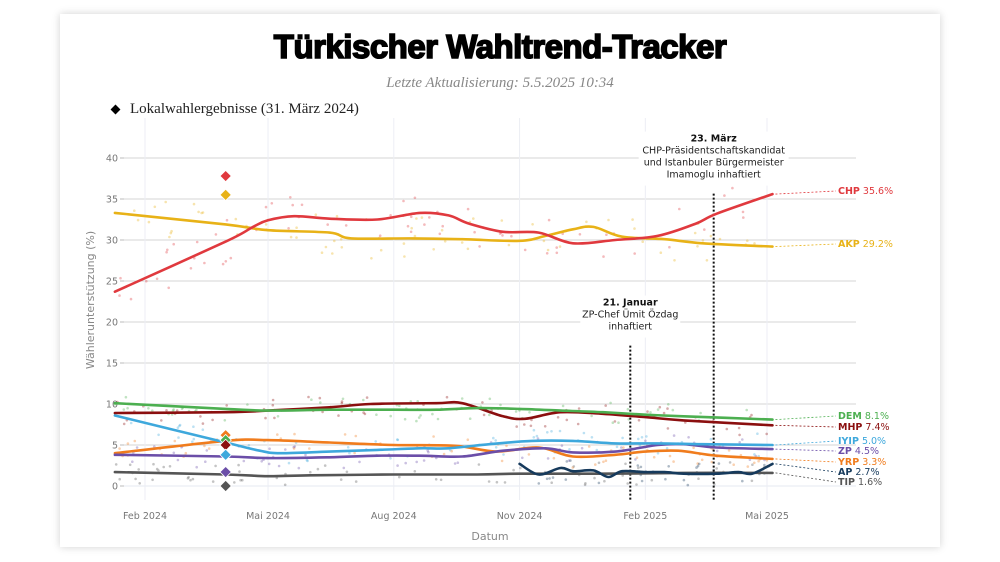  I want to click on x-tick-label: Feb 2024, so click(145, 516).